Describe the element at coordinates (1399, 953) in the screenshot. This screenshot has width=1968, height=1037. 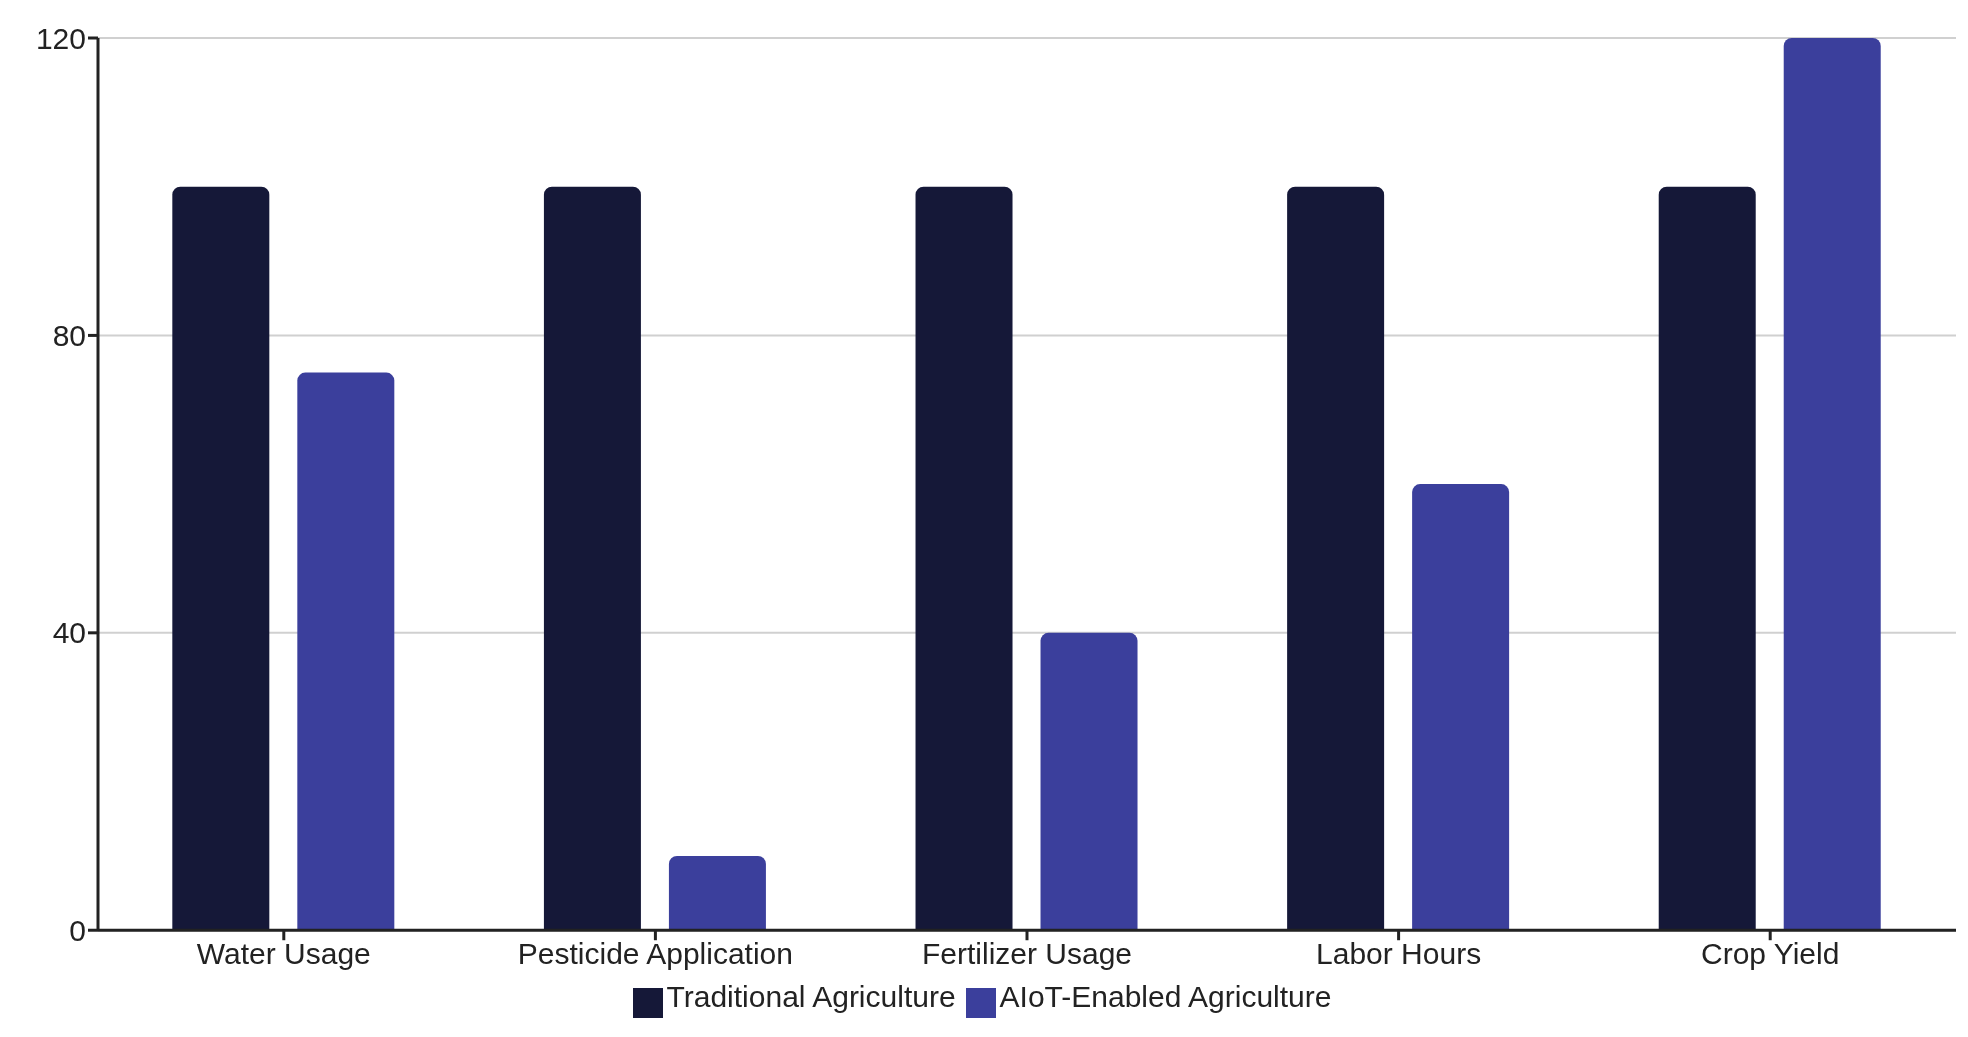
I see `x-tick-label: Labor Hours` at that location.